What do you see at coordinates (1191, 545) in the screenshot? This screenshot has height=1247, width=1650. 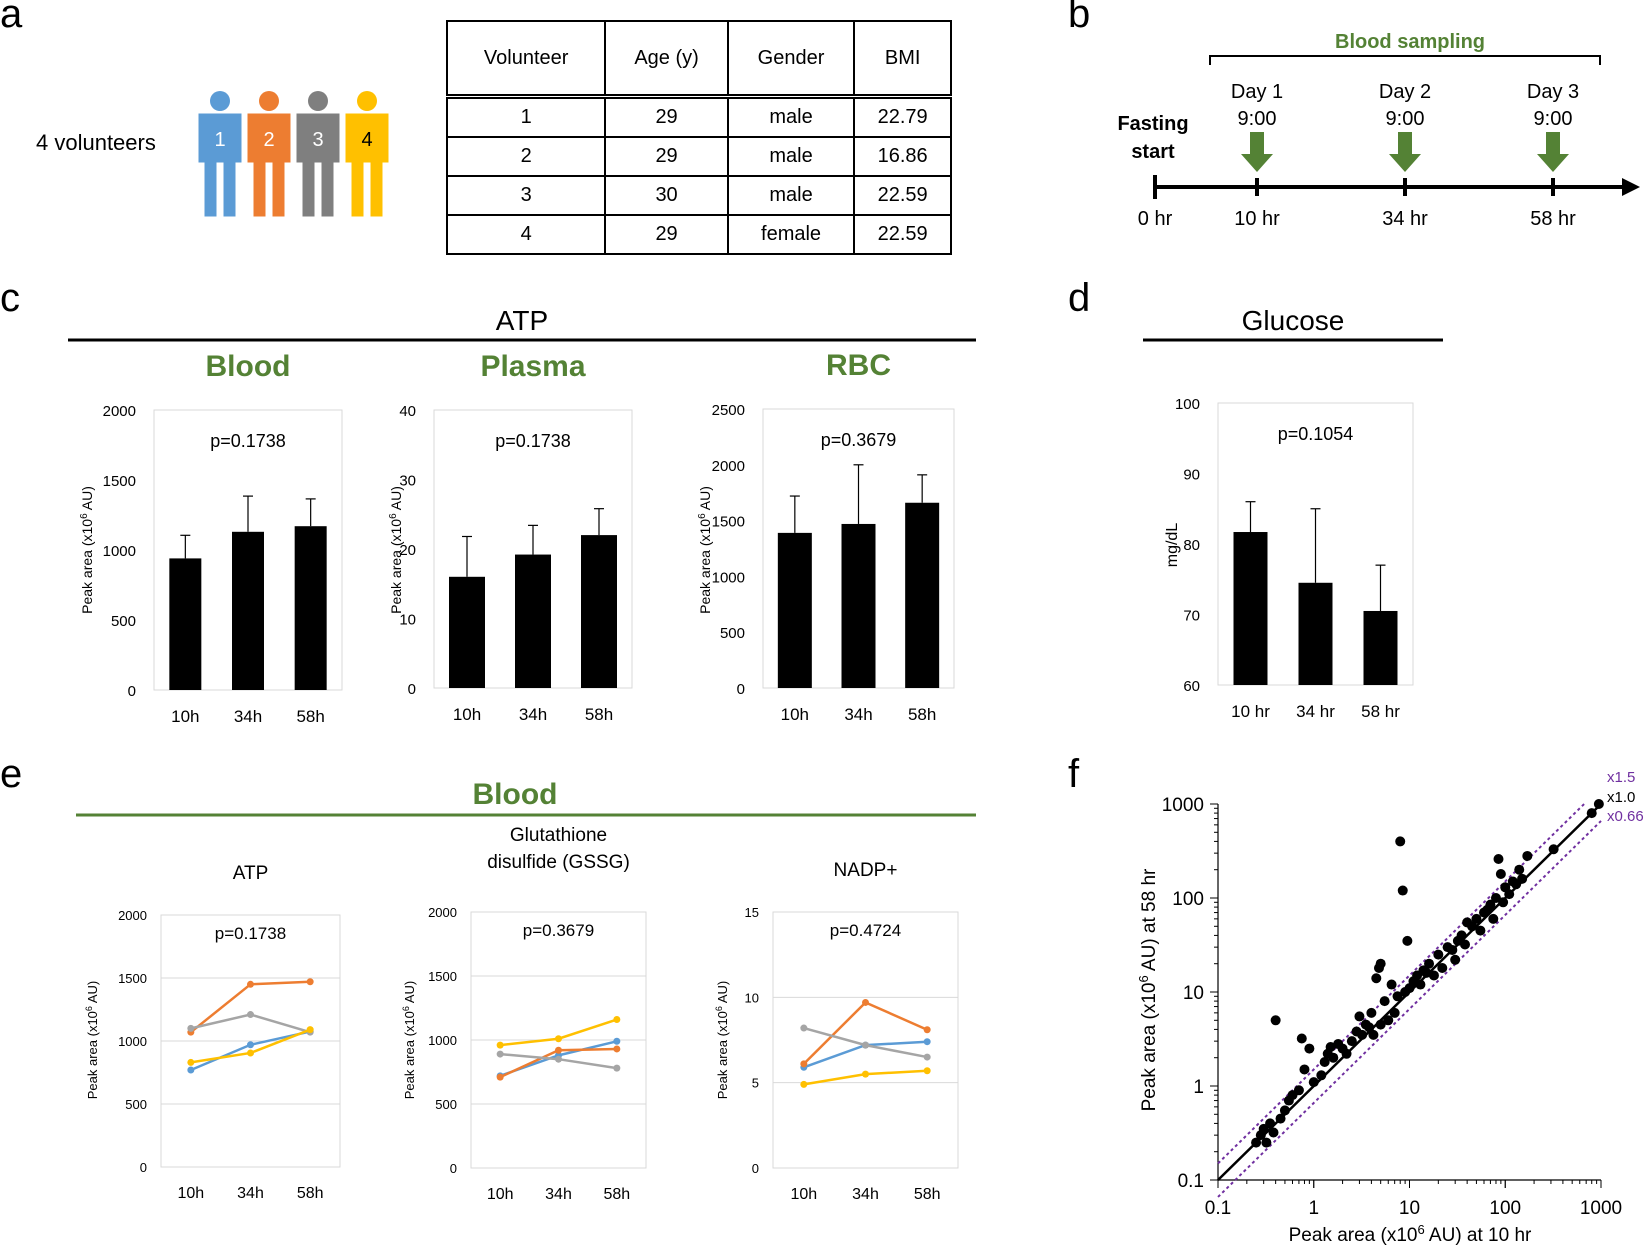 I see `y-tick-label: 80` at bounding box center [1191, 545].